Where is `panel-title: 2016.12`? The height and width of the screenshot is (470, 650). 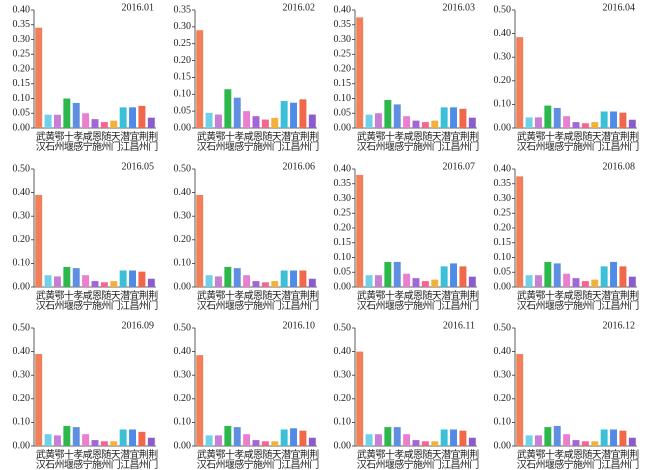 panel-title: 2016.12 is located at coordinates (619, 325).